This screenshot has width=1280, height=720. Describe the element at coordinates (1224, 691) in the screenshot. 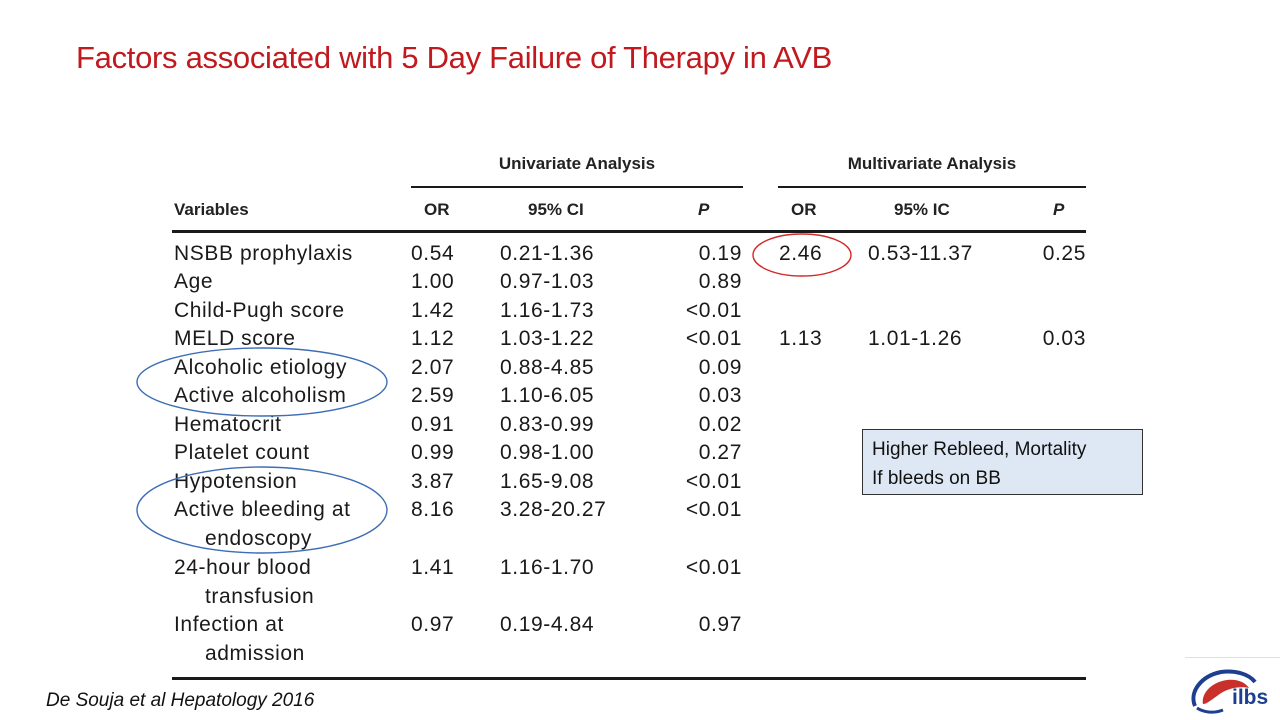

I see `ilbs-logo-icon` at that location.